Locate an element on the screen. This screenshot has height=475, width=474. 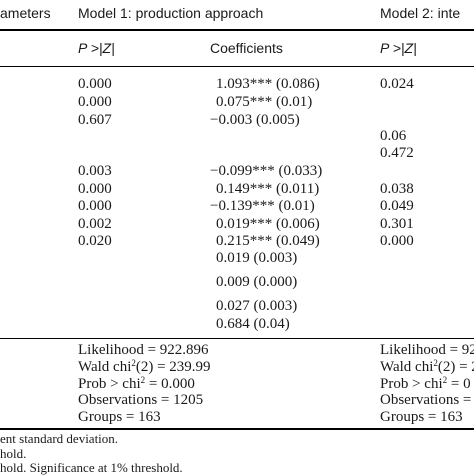
coef-cell: 0.215*** (0.049) is located at coordinates (268, 241).